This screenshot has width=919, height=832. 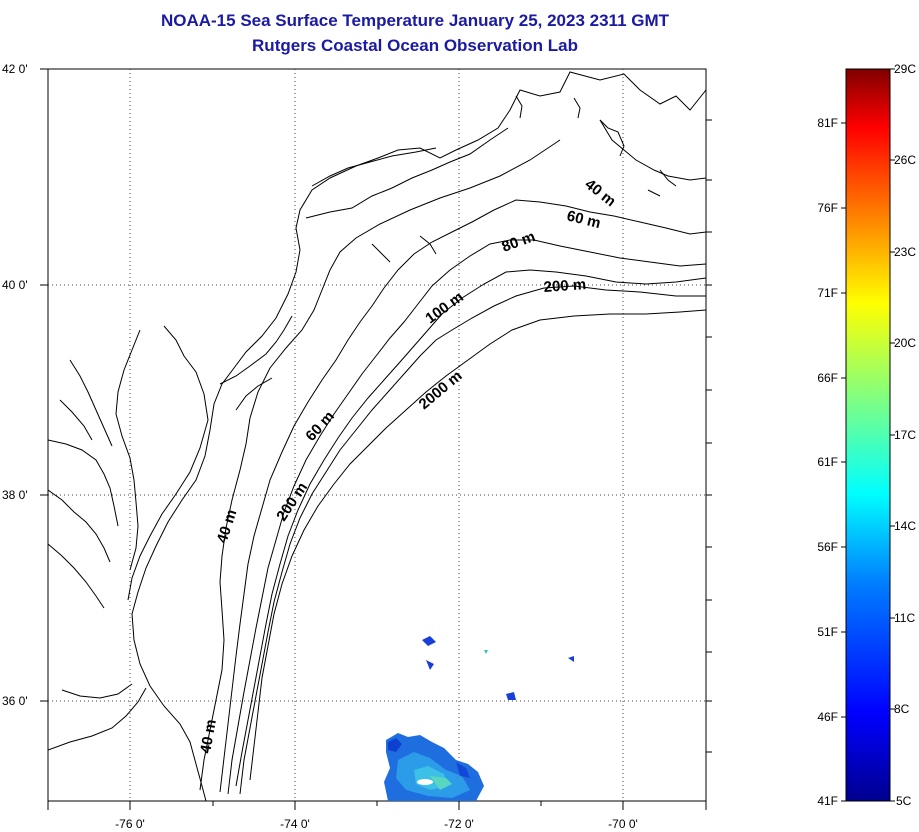 I want to click on contour-label-200m-north: 200 m, so click(x=565, y=286).